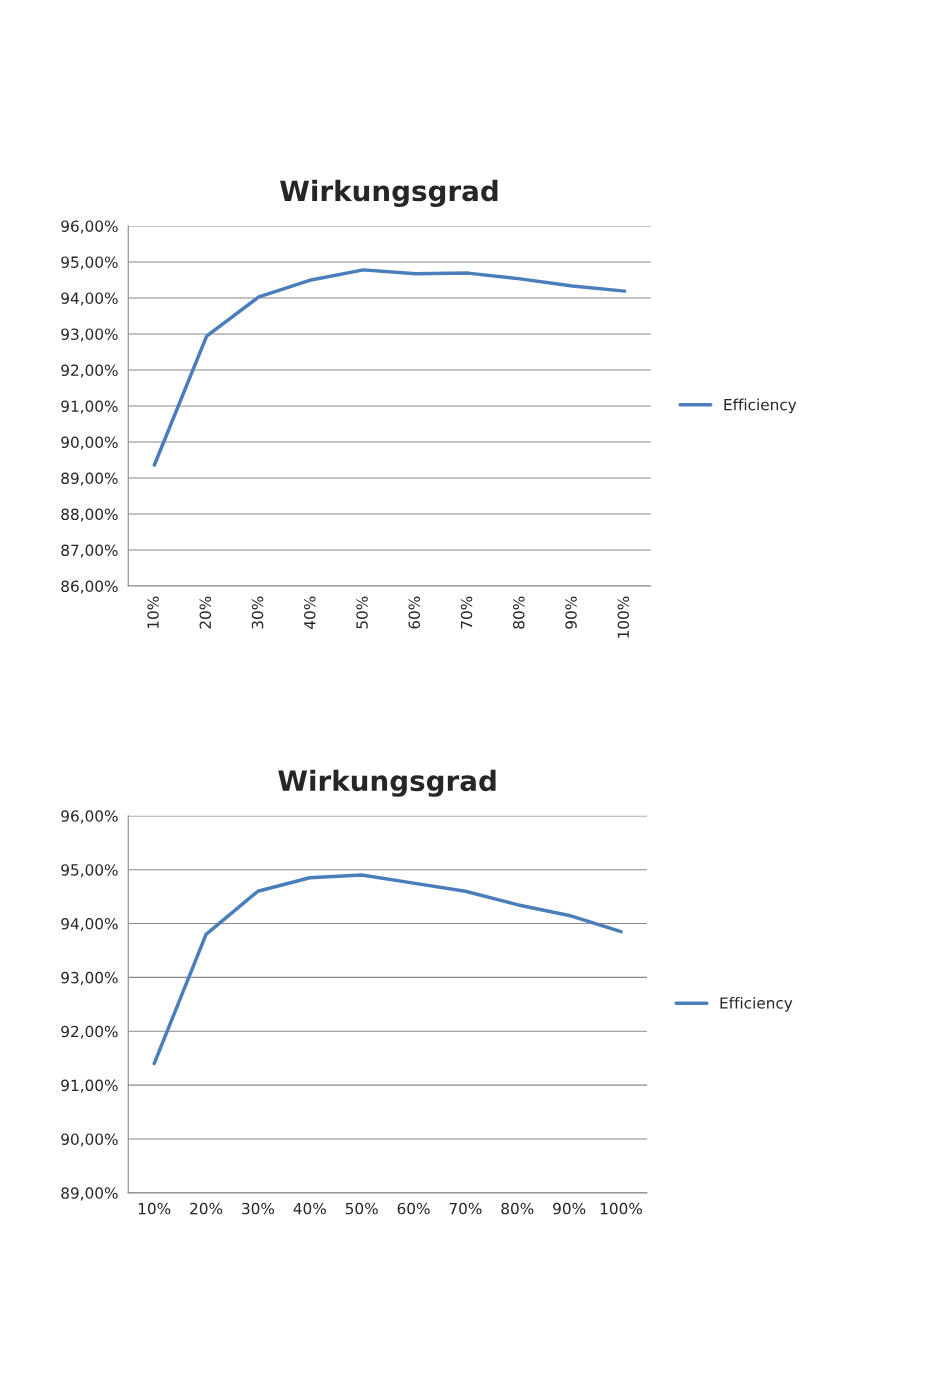 The width and height of the screenshot is (950, 1387). Describe the element at coordinates (89, 587) in the screenshot. I see `y-tick-label: 86,00%` at that location.